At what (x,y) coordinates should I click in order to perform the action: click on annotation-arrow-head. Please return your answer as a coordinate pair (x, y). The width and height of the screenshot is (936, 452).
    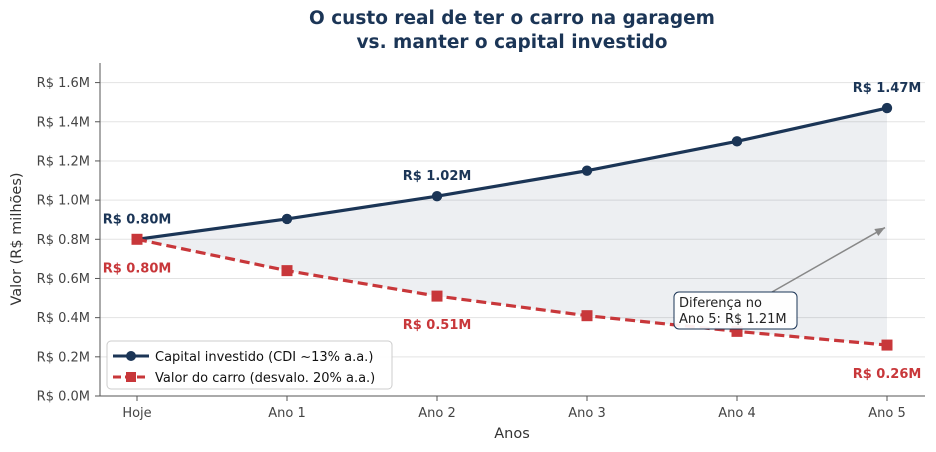
    Looking at the image, I should click on (879, 231).